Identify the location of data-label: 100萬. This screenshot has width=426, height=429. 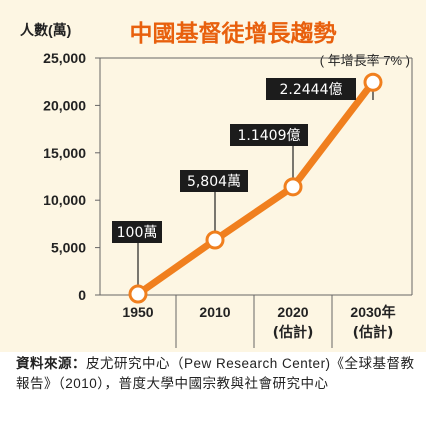
(137, 233).